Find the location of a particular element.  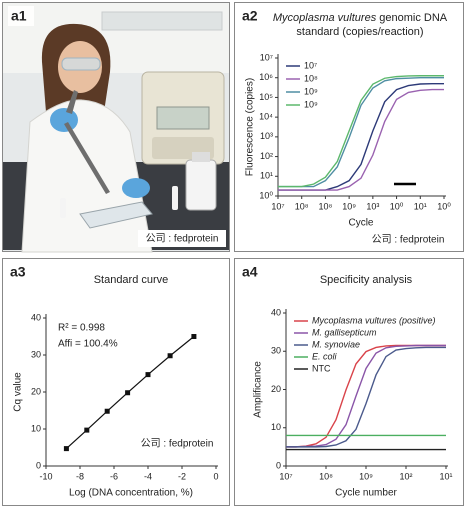

x-tick-label: -10 is located at coordinates (45, 476).